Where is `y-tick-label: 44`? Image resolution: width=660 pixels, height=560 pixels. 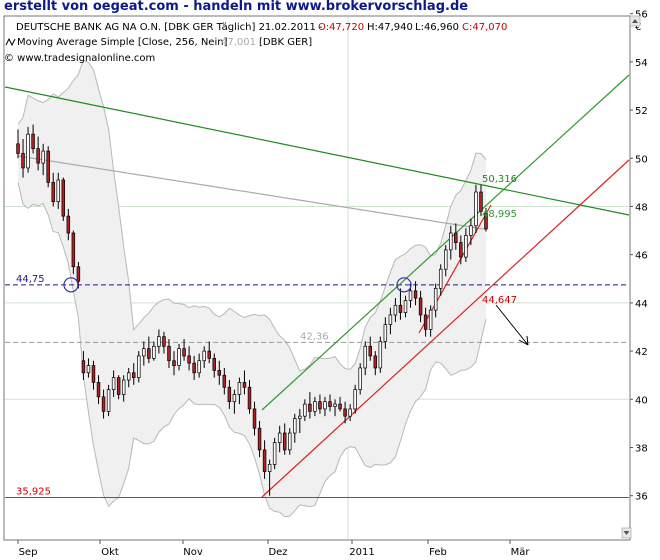 y-tick-label: 44 is located at coordinates (641, 304).